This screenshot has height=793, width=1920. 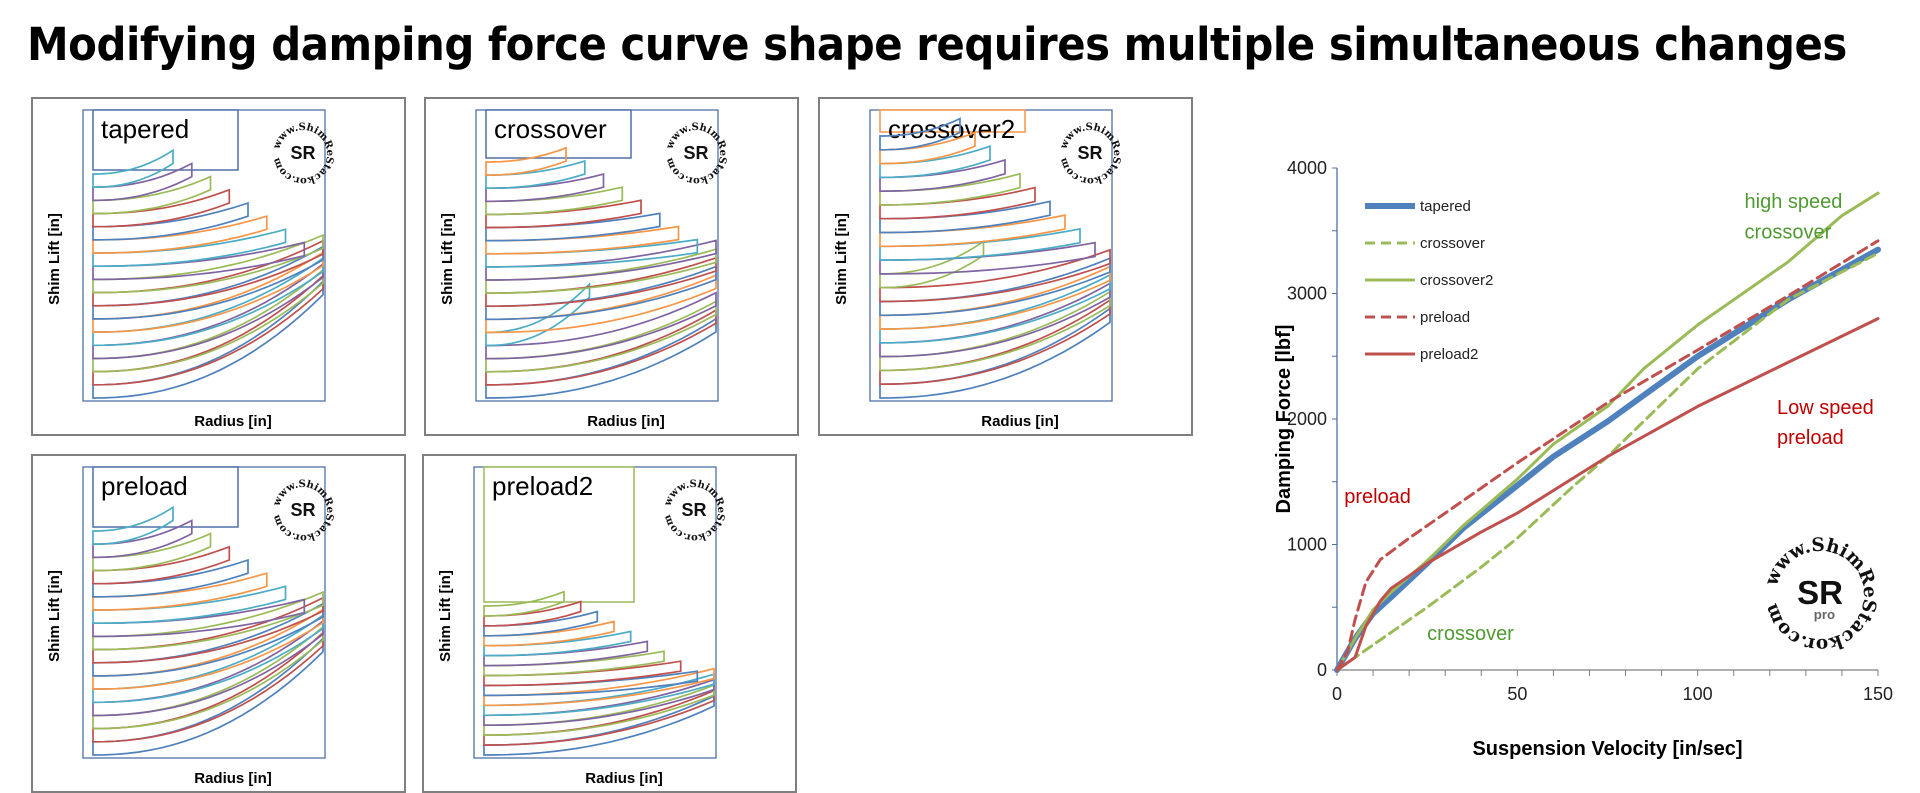 What do you see at coordinates (1449, 354) in the screenshot?
I see `legend-label: preload2` at bounding box center [1449, 354].